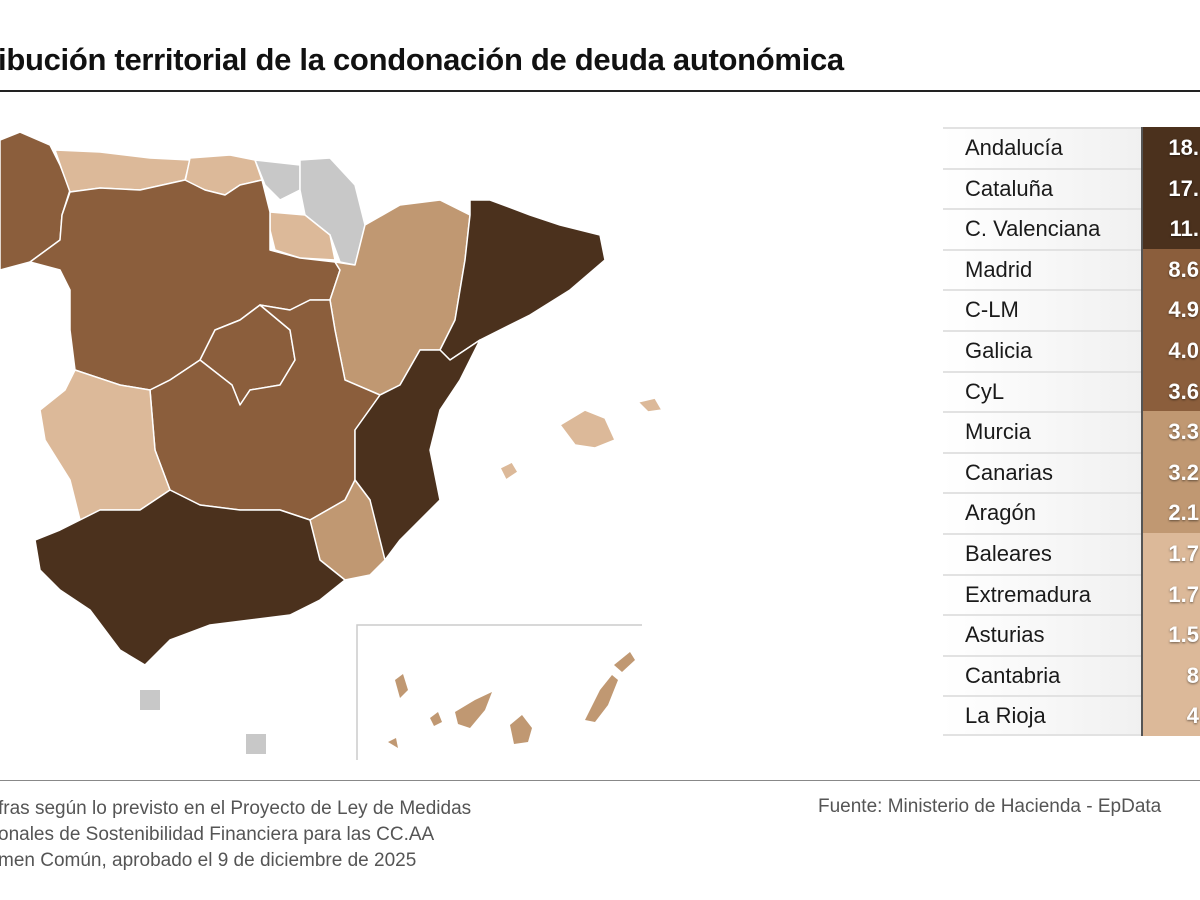 This screenshot has height=900, width=1200. Describe the element at coordinates (1033, 229) in the screenshot. I see `region-name: C. Valenciana` at that location.